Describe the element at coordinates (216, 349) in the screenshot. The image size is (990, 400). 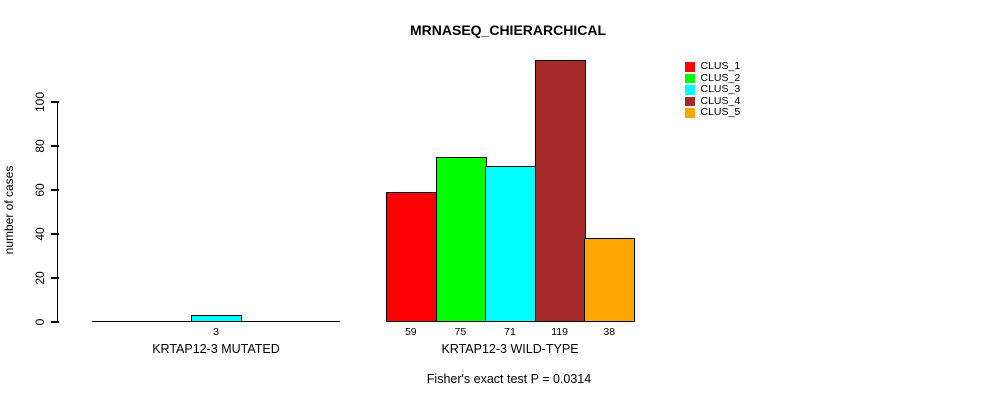
I see `x-group-label-mutated: KRTAP12-3 MUTATED` at that location.